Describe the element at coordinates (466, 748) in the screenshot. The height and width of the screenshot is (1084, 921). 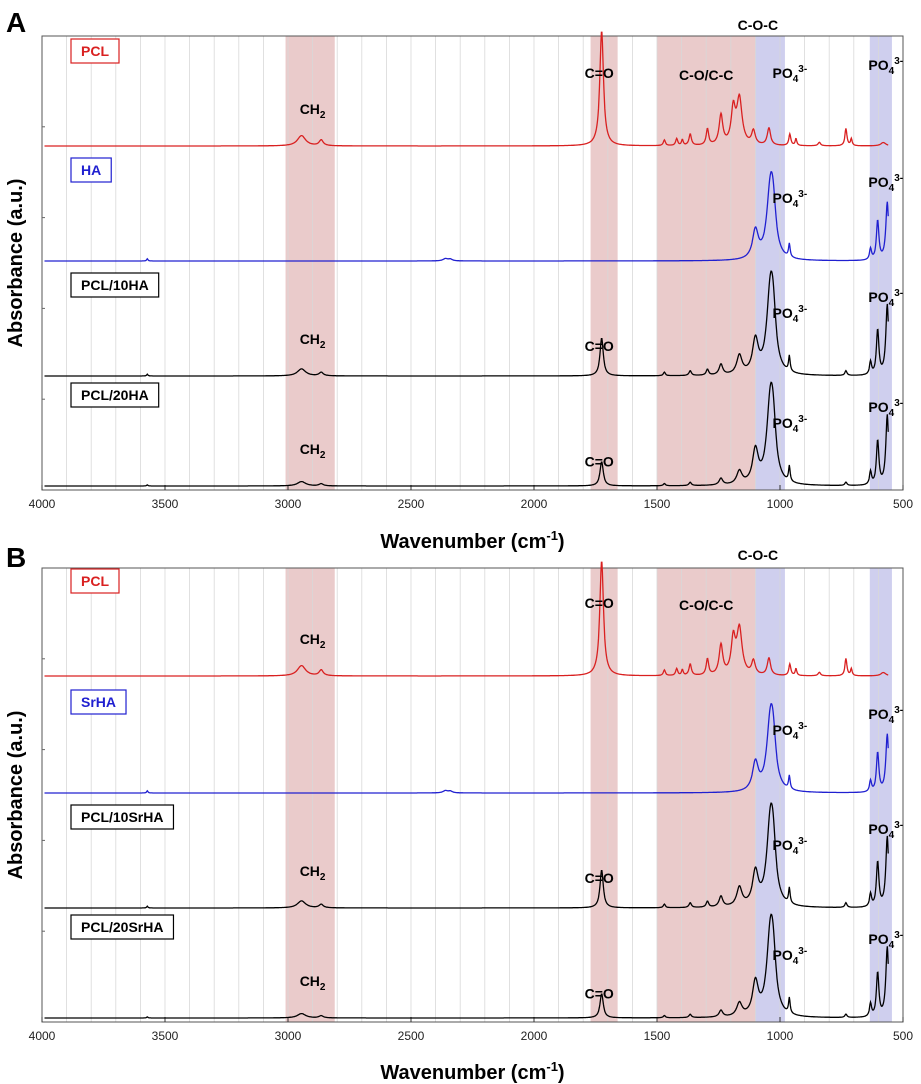
I see `series-line-srha` at that location.